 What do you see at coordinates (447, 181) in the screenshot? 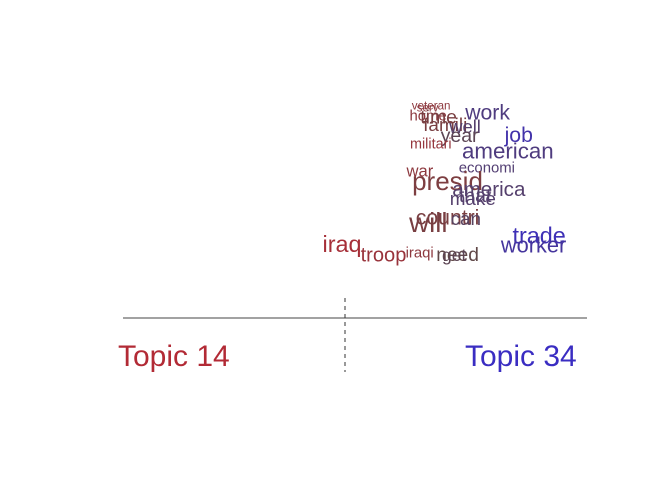
I see `word-presid: presid` at bounding box center [447, 181].